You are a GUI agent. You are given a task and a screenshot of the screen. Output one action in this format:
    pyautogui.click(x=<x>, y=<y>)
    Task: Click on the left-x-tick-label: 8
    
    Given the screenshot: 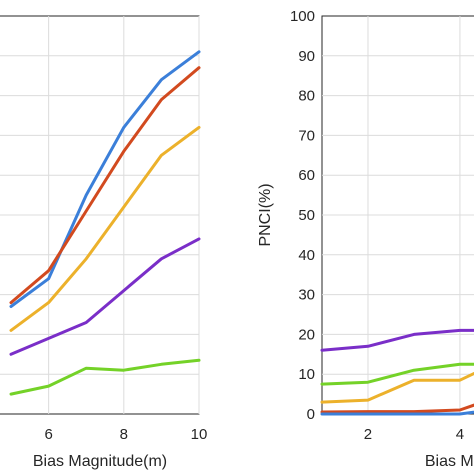 What is the action you would take?
    pyautogui.click(x=124, y=434)
    